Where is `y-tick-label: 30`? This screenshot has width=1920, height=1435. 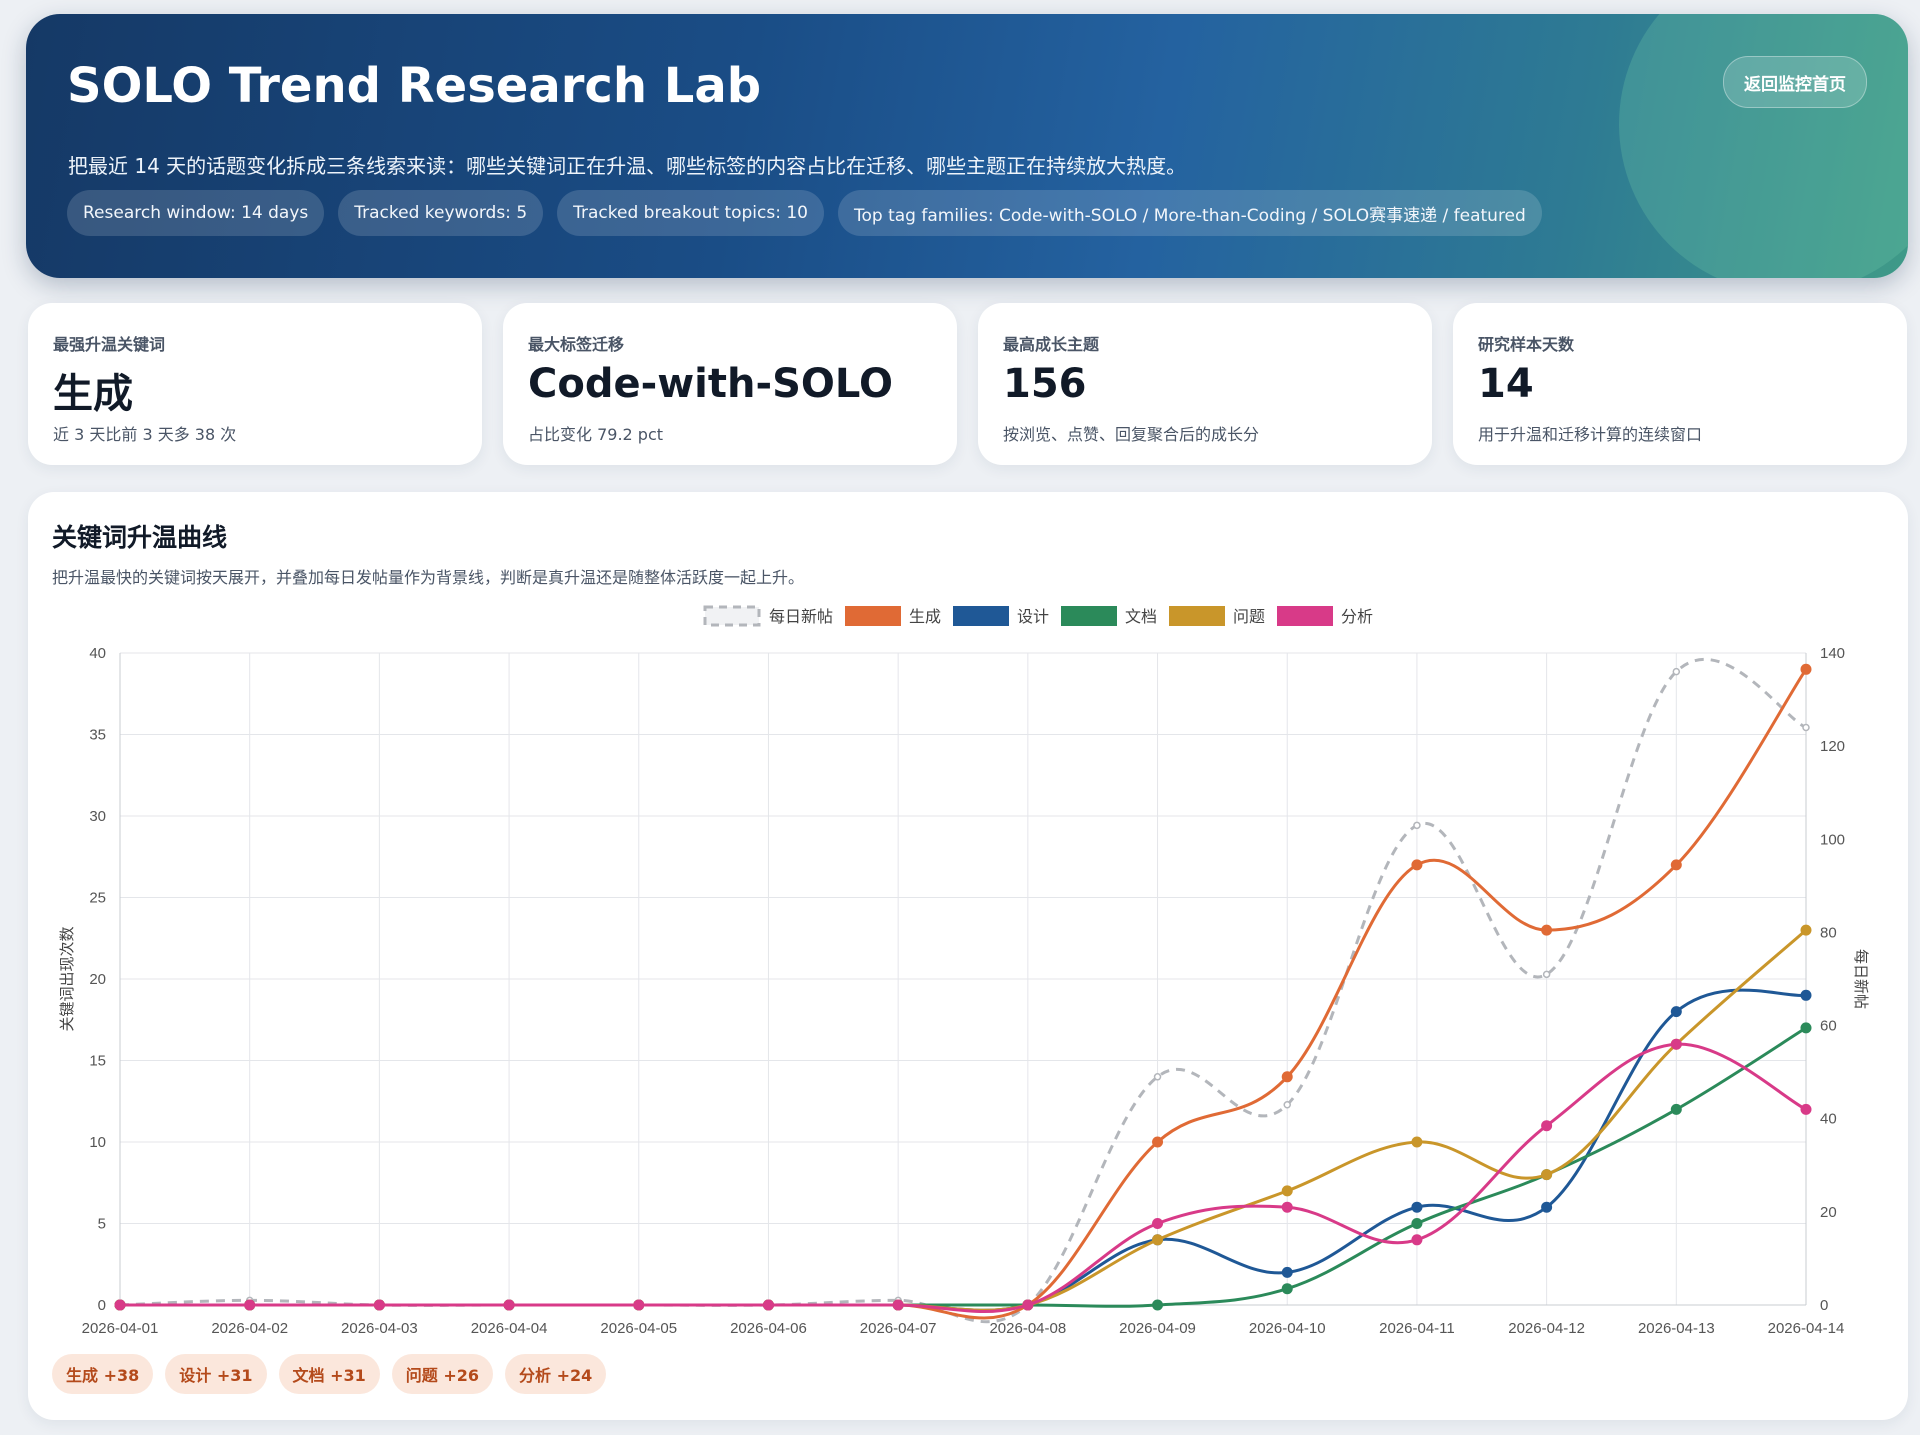
y-tick-label: 30 is located at coordinates (97, 816).